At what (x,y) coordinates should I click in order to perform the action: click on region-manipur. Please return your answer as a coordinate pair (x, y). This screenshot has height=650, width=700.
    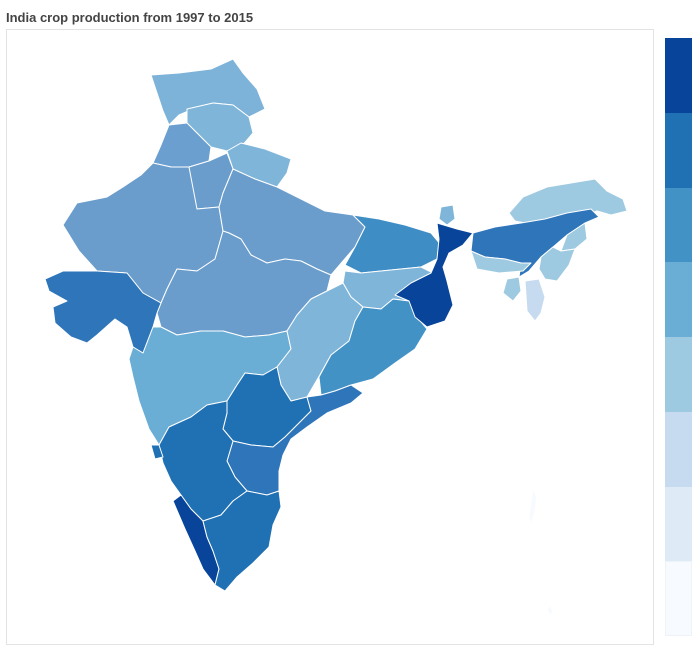
    Looking at the image, I should click on (557, 264).